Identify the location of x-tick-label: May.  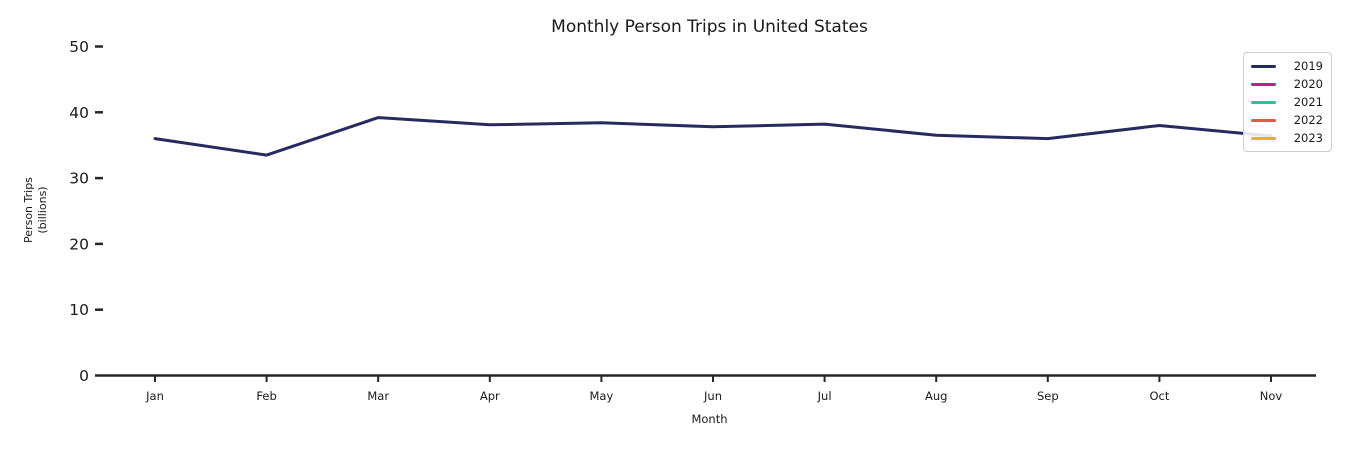
(602, 396).